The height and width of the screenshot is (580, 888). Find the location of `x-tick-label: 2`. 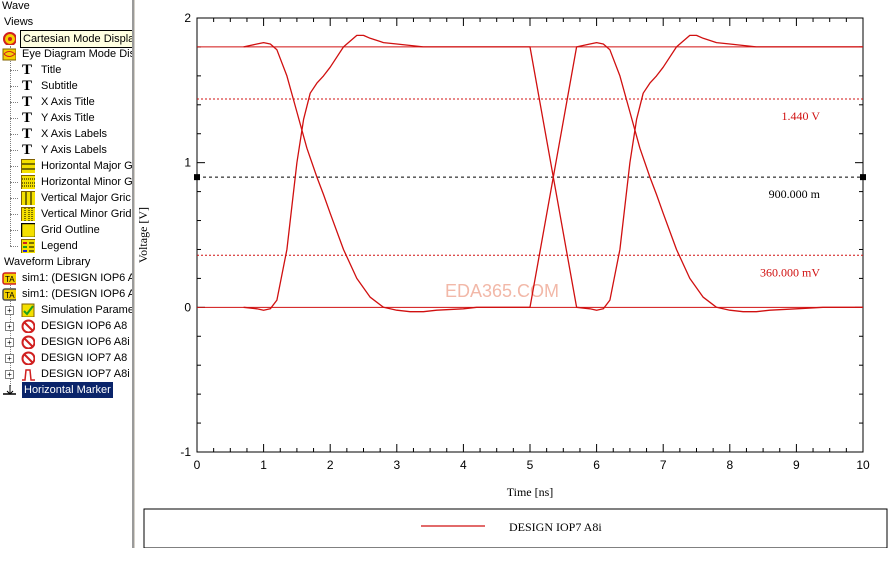

x-tick-label: 2 is located at coordinates (330, 465).